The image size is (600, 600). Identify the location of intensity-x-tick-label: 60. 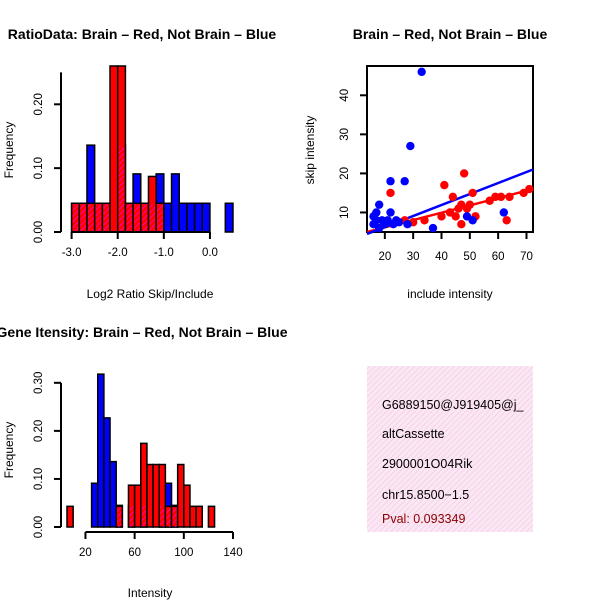
(134, 553).